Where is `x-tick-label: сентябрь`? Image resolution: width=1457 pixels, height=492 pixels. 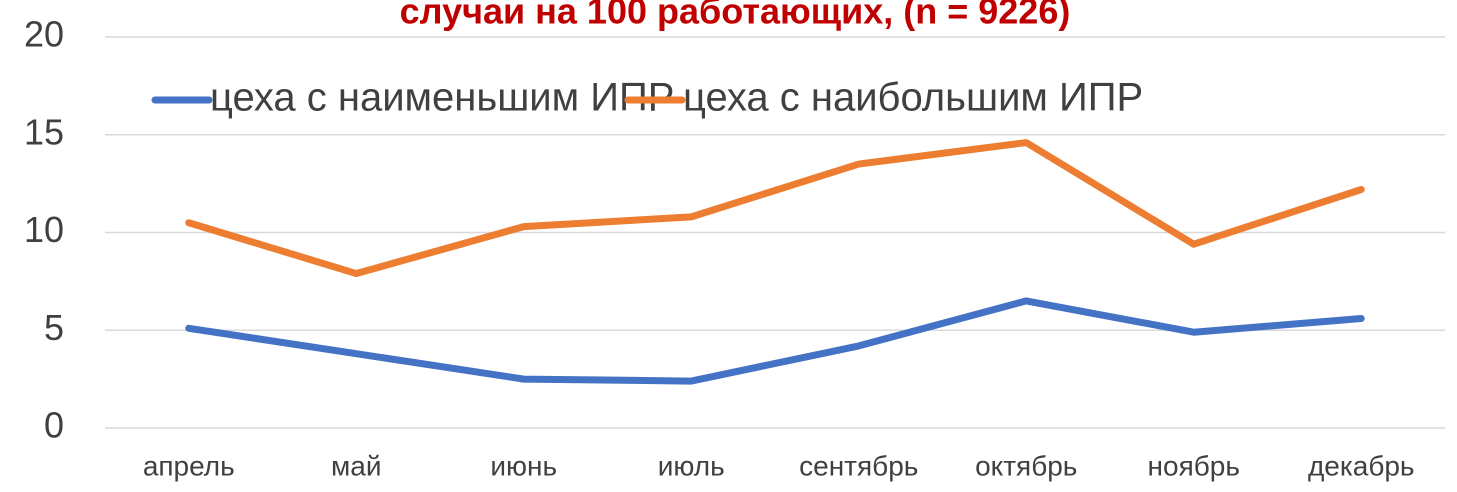
x-tick-label: сентябрь is located at coordinates (858, 465).